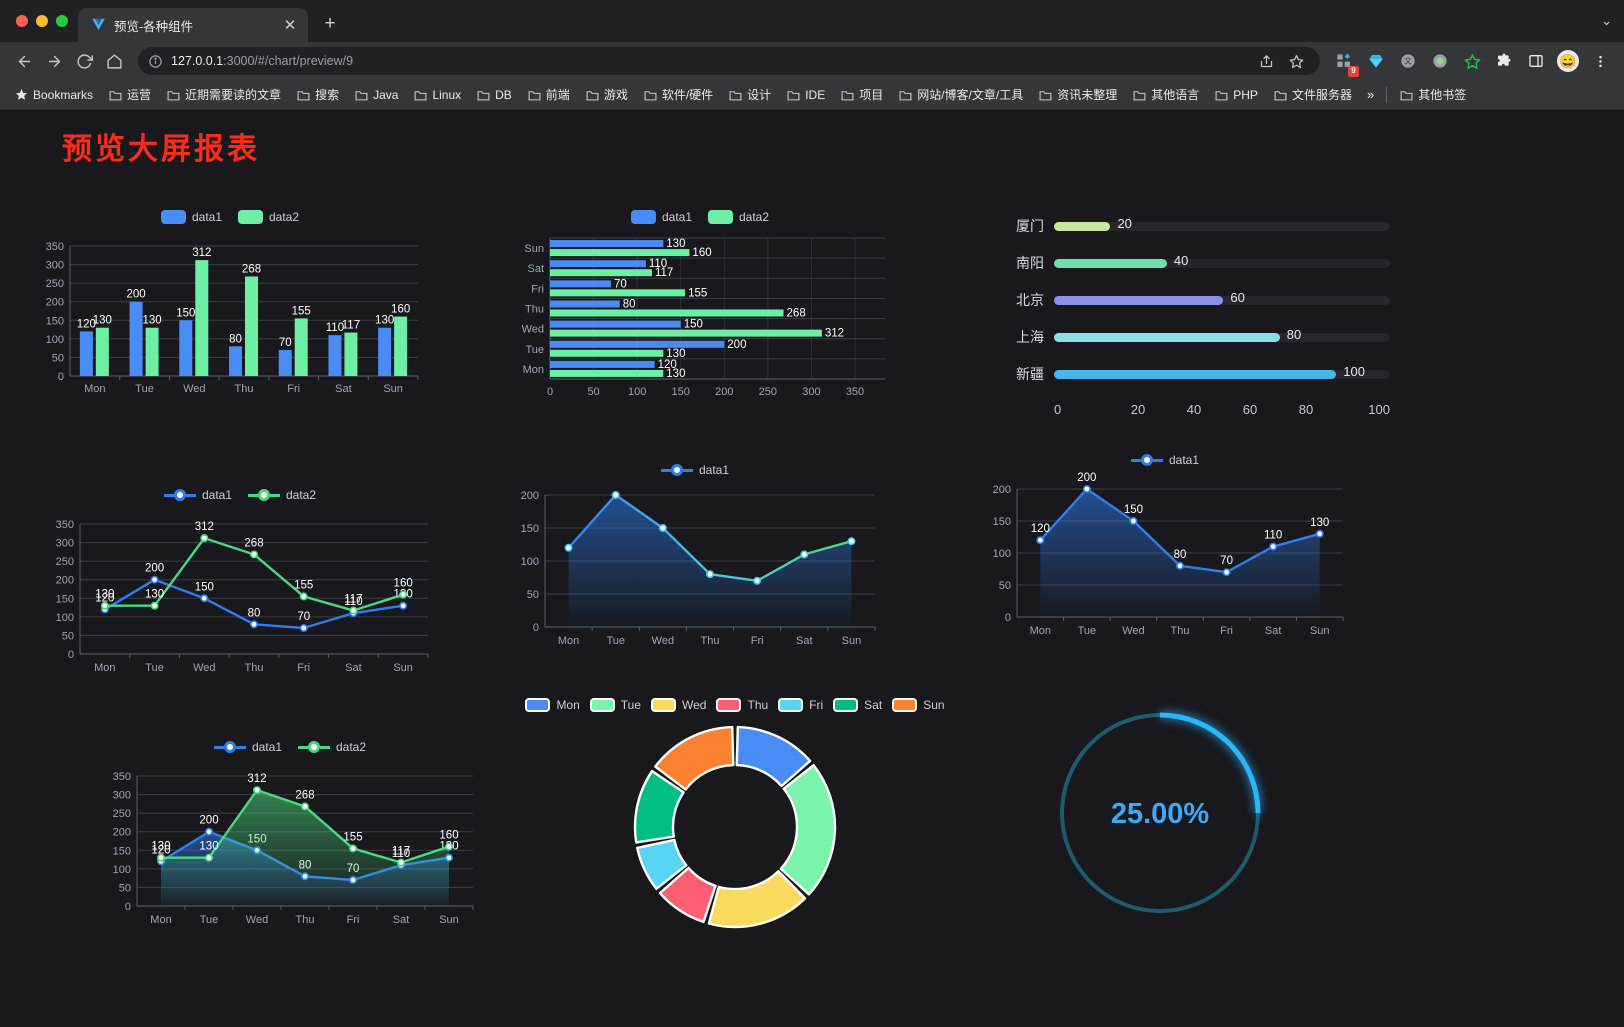 This screenshot has height=1027, width=1624. What do you see at coordinates (62, 21) in the screenshot?
I see `maximize-window-button` at bounding box center [62, 21].